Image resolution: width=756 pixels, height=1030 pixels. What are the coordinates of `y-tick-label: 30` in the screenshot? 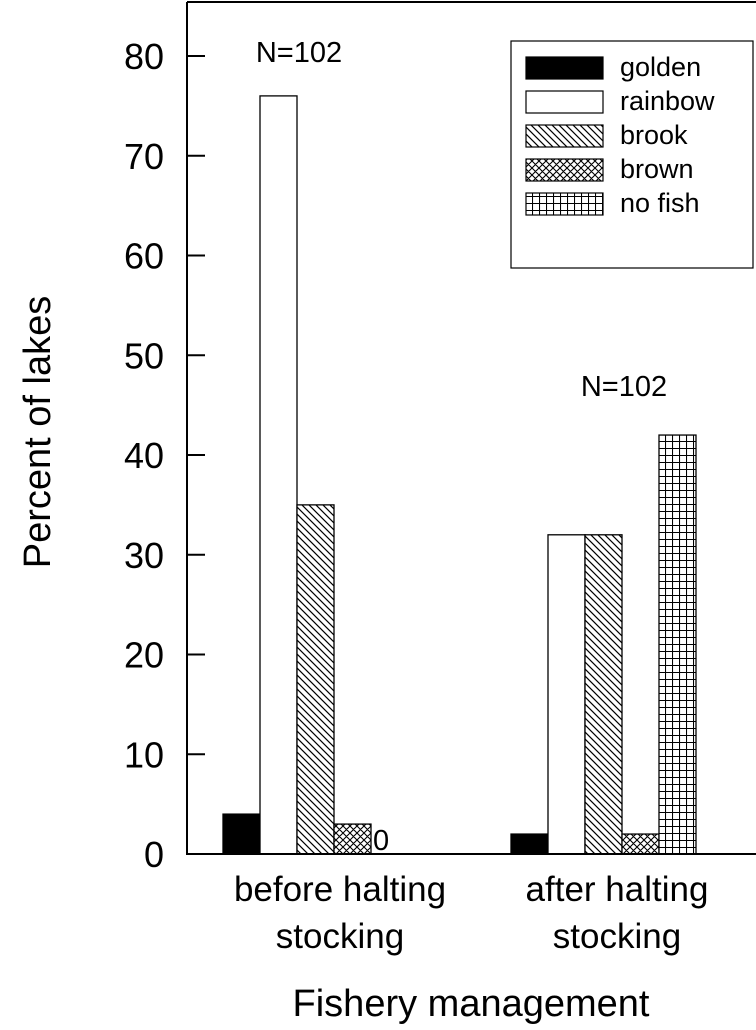 It's located at (144, 555).